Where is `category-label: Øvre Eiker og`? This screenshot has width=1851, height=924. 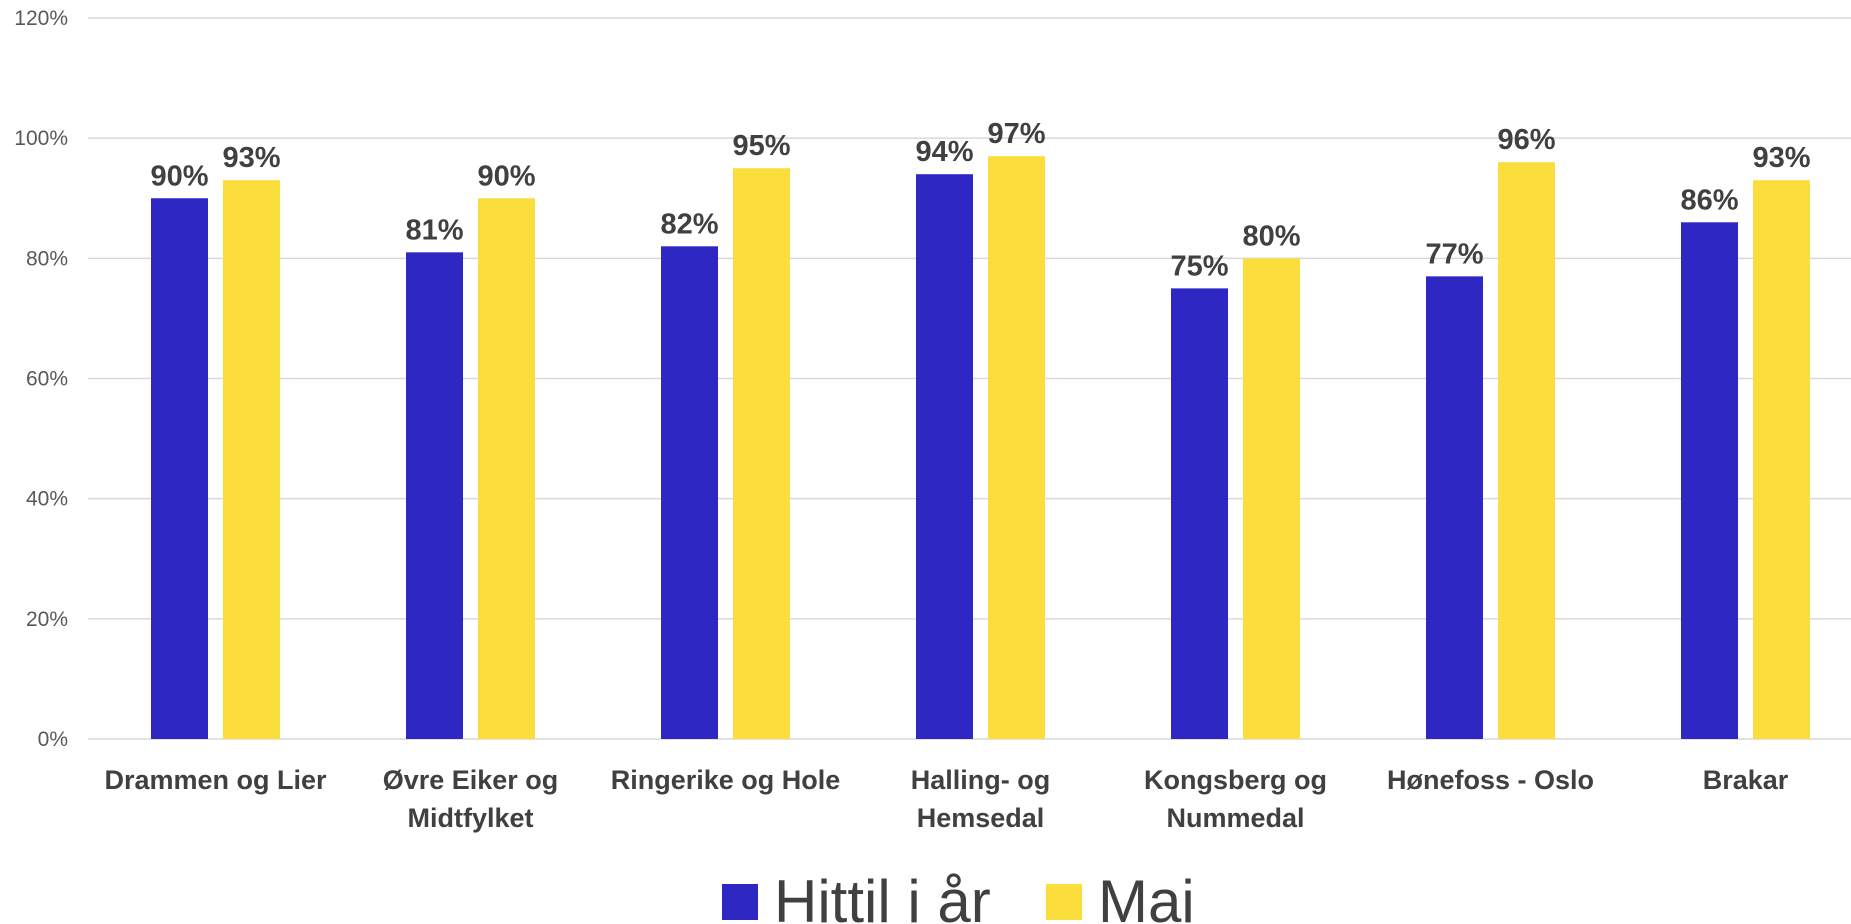 category-label: Øvre Eiker og is located at coordinates (471, 780).